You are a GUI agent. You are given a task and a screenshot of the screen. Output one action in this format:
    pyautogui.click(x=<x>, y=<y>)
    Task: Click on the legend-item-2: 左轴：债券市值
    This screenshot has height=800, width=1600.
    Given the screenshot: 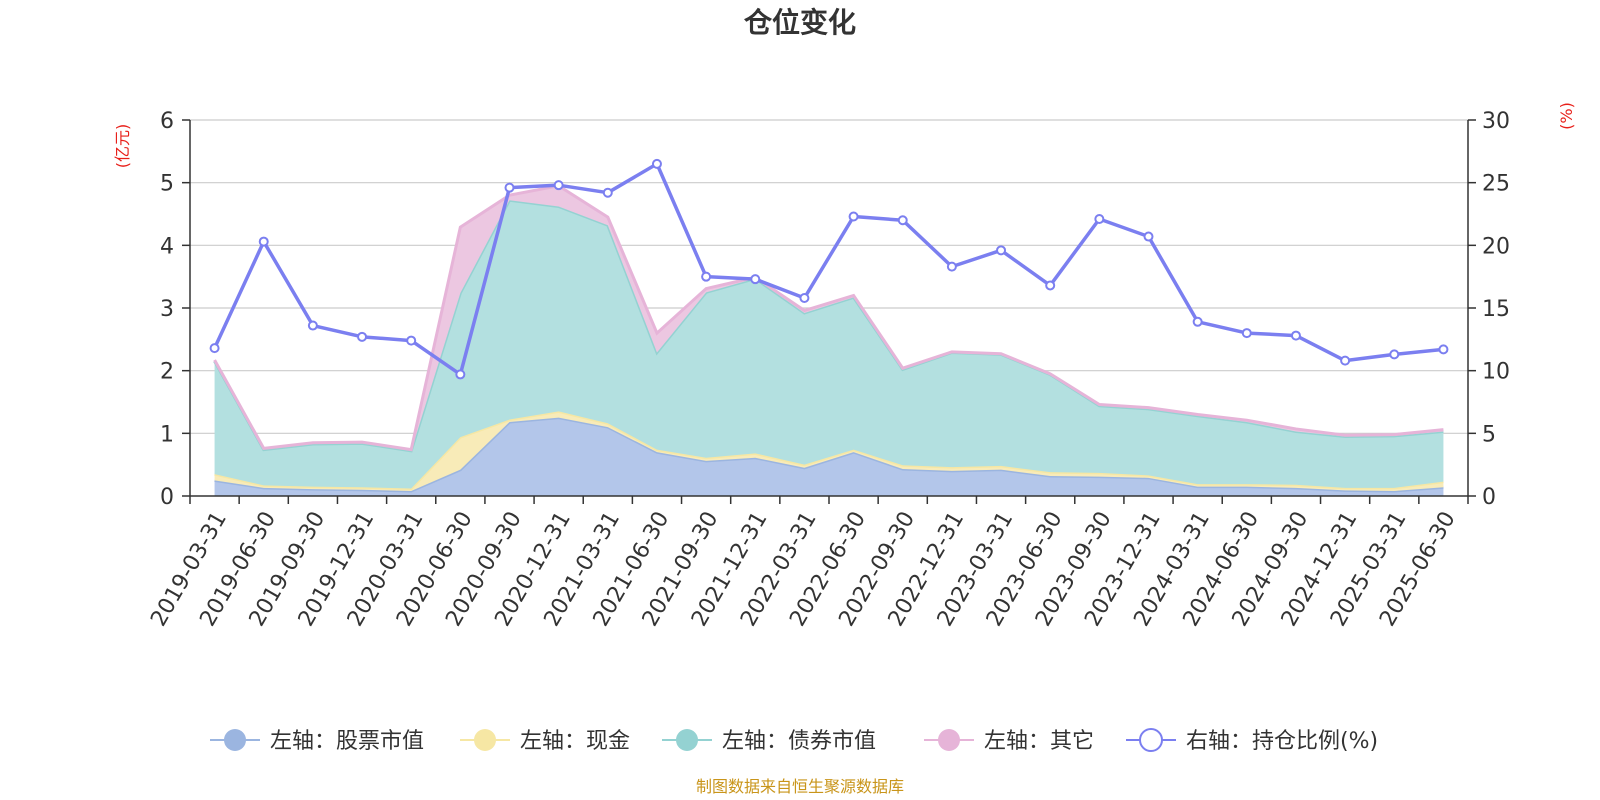 What is the action you would take?
    pyautogui.click(x=769, y=741)
    